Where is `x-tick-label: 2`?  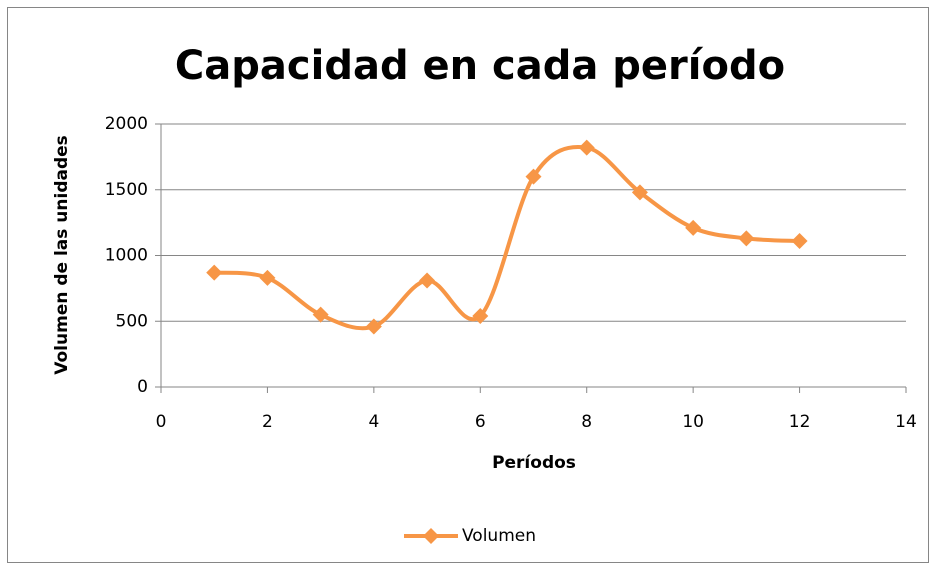
x-tick-label: 2 is located at coordinates (267, 422).